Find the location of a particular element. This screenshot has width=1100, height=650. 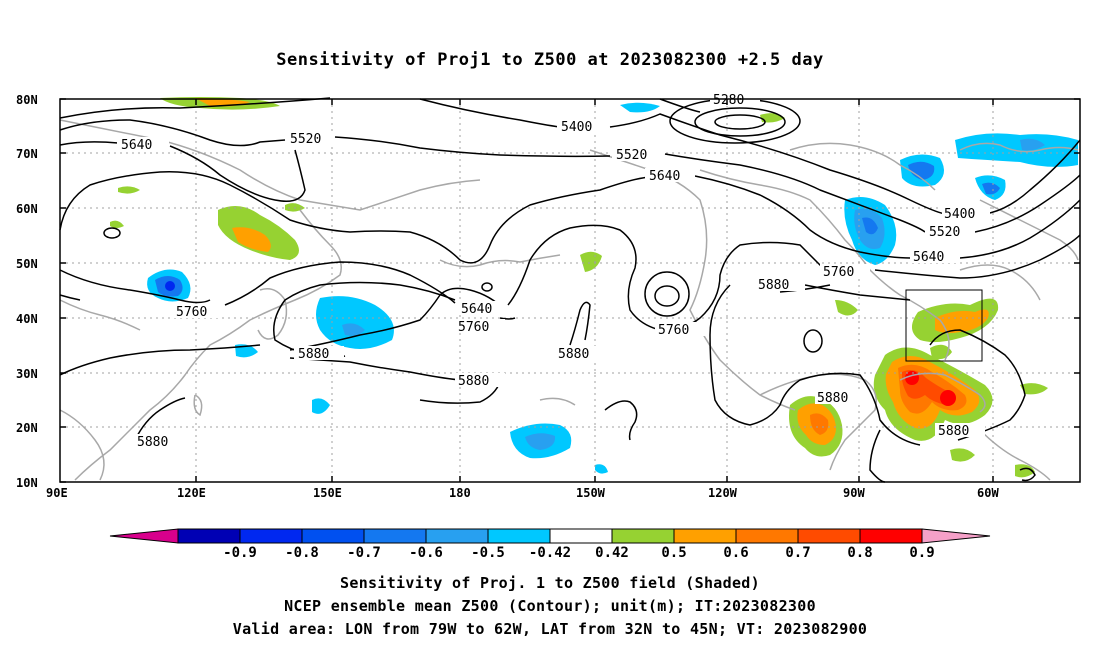

lat-label: 70N is located at coordinates (27, 154).